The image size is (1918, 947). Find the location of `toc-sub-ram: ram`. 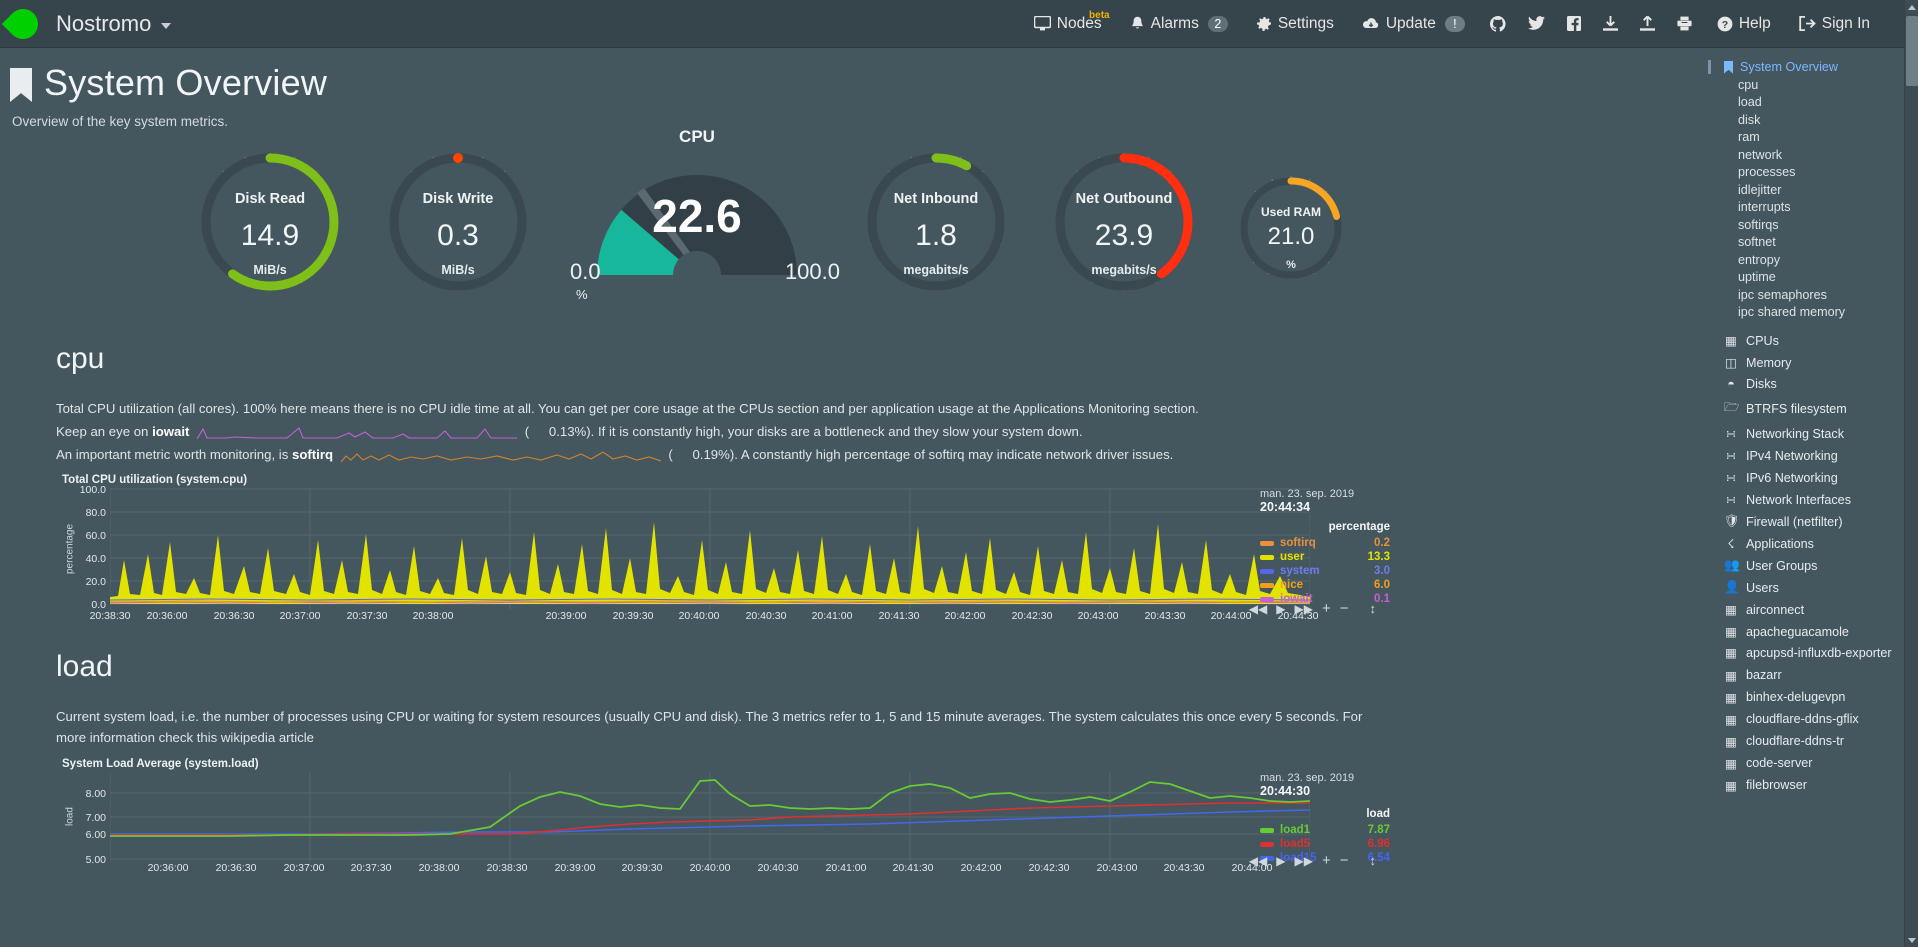

toc-sub-ram: ram is located at coordinates (1749, 137).